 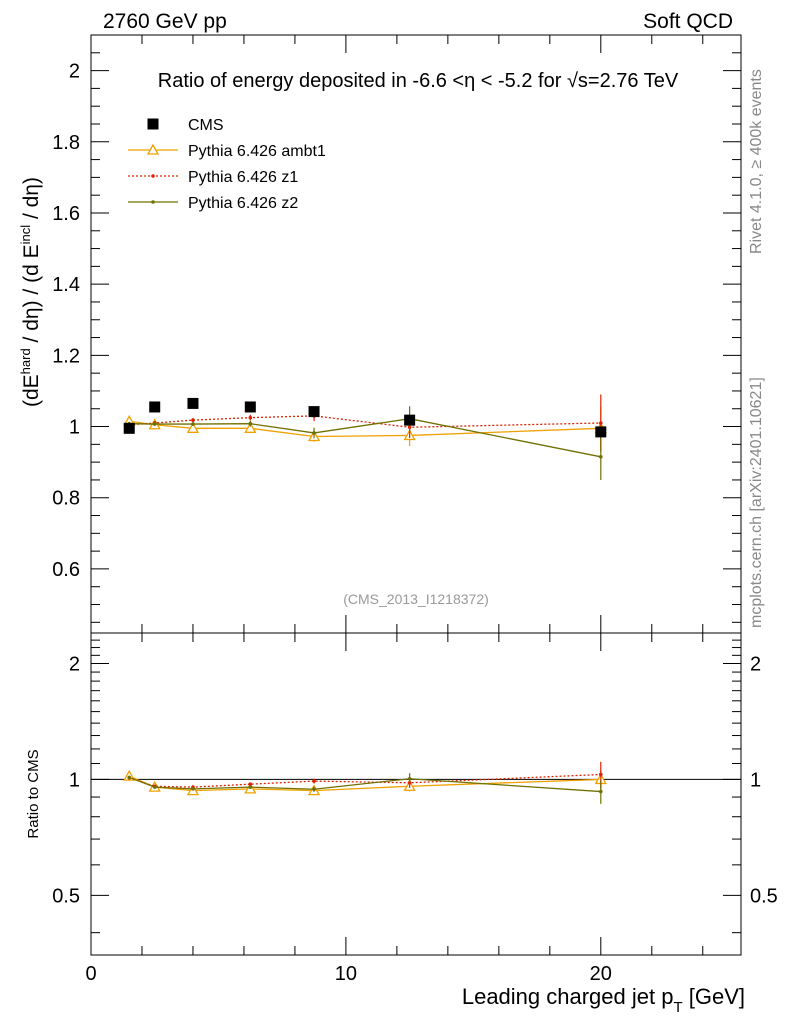 I want to click on ratio-tick-label: 0.5, so click(x=66, y=896).